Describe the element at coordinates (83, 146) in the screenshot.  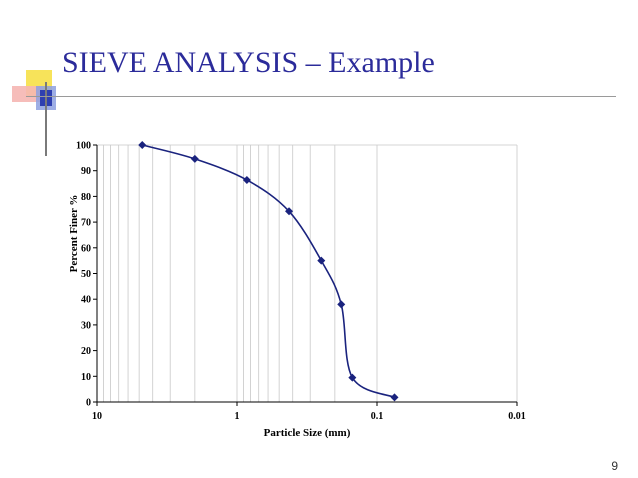
I see `y-tick-label: 100` at that location.